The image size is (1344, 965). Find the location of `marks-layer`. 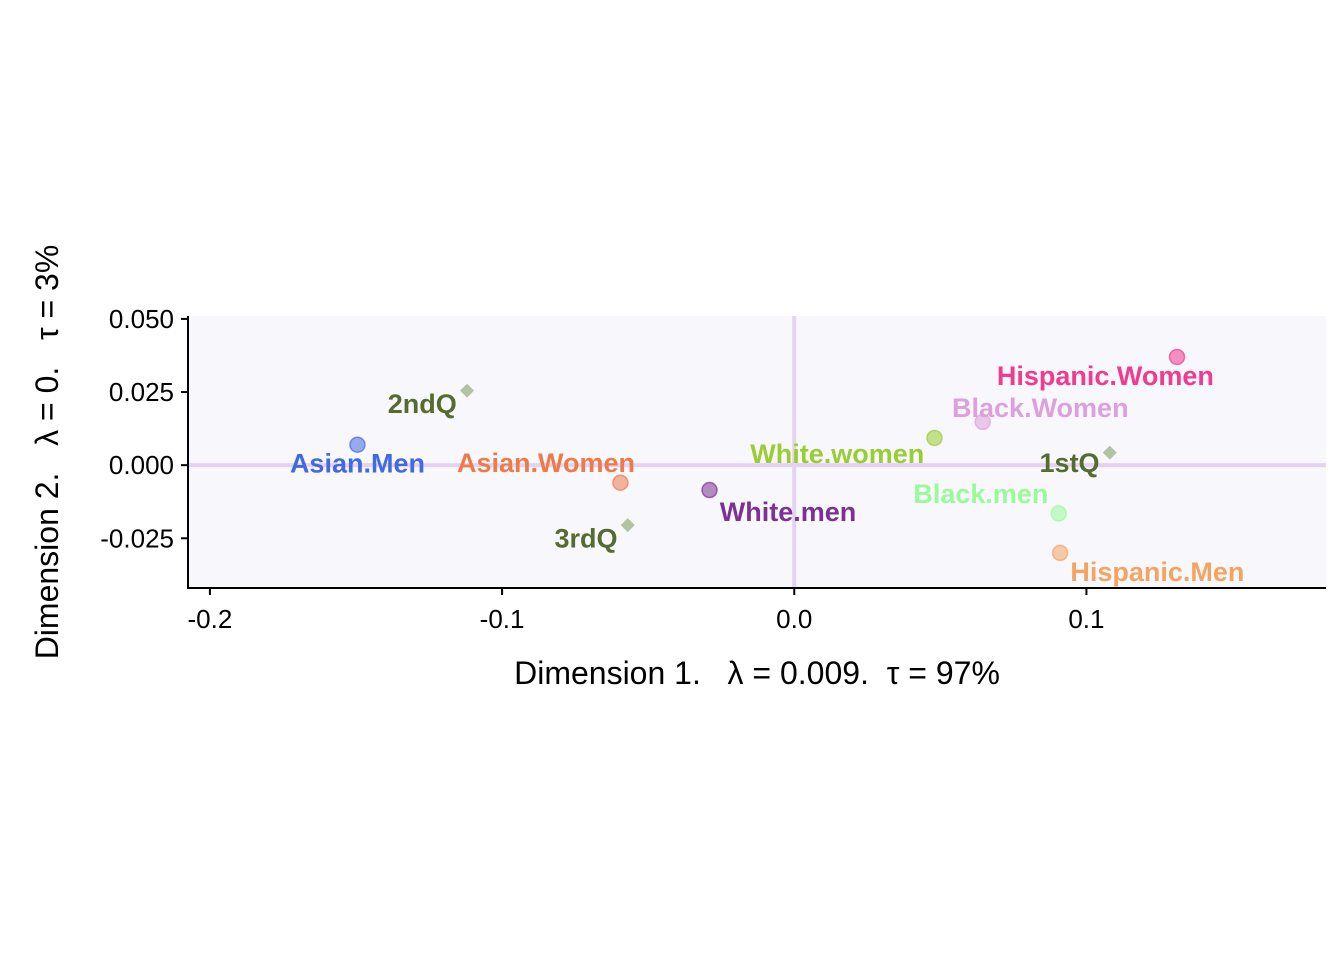

marks-layer is located at coordinates (767, 455).